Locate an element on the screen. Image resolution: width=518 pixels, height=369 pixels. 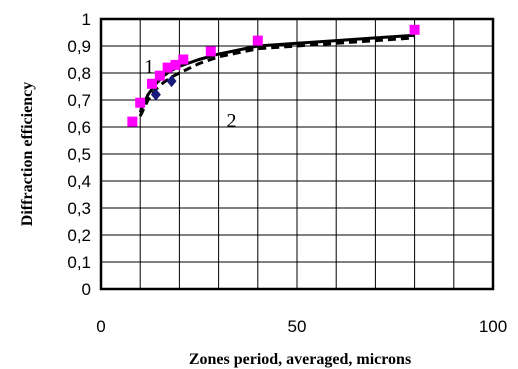
y-tick-label: 0,9 is located at coordinates (79, 46).